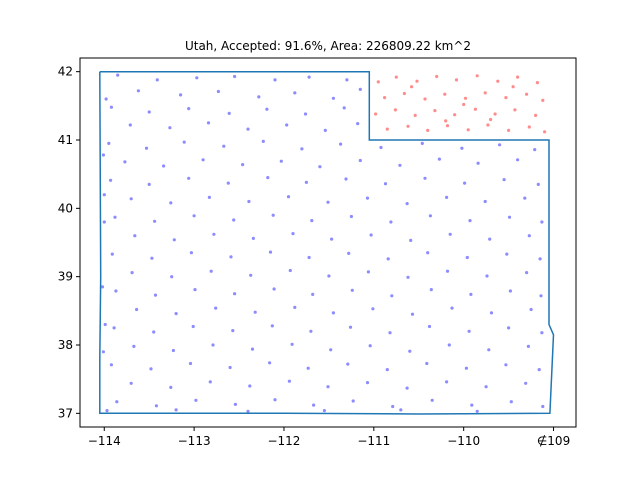 The width and height of the screenshot is (640, 480). What do you see at coordinates (65, 208) in the screenshot?
I see `y-tick-label: 40` at bounding box center [65, 208].